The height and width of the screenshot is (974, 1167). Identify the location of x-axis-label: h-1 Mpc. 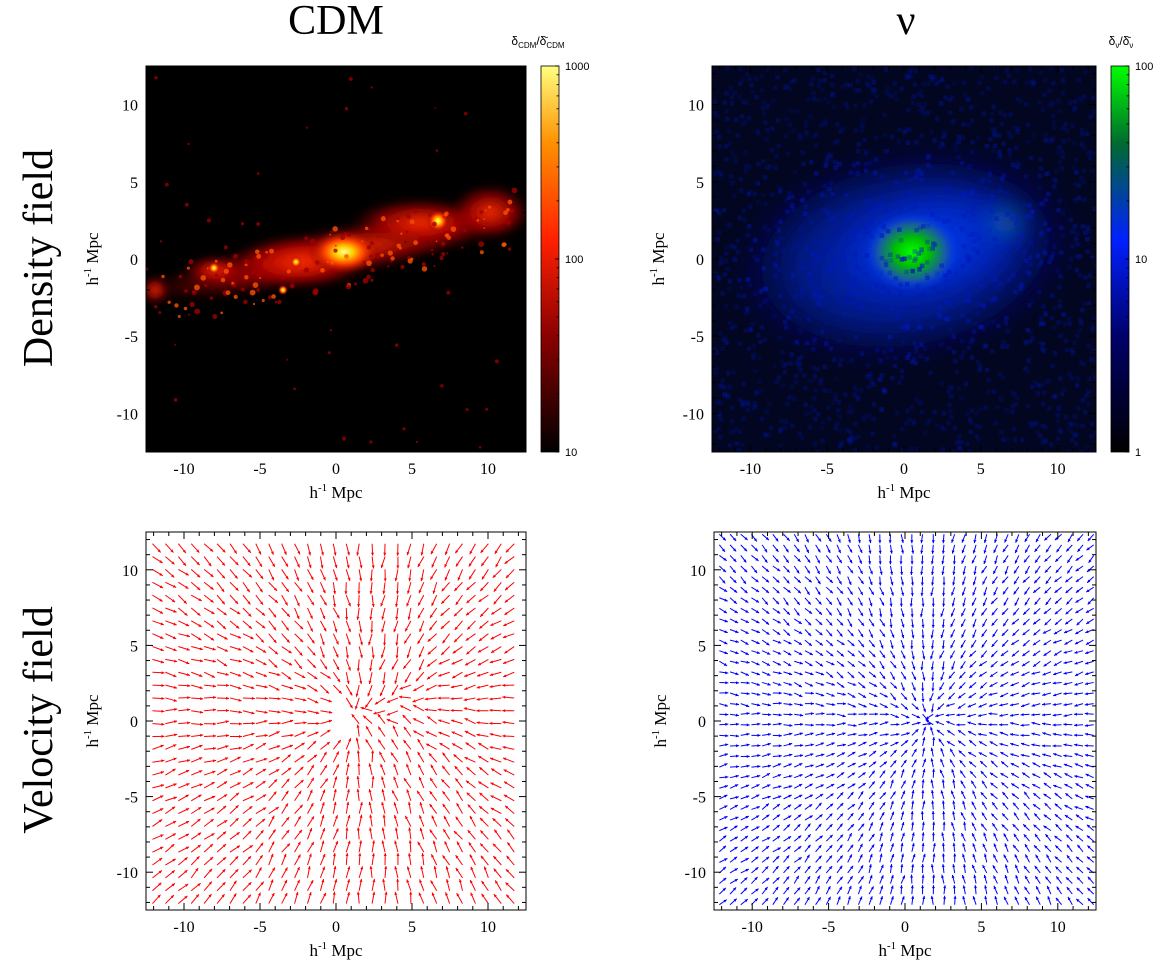
(336, 950).